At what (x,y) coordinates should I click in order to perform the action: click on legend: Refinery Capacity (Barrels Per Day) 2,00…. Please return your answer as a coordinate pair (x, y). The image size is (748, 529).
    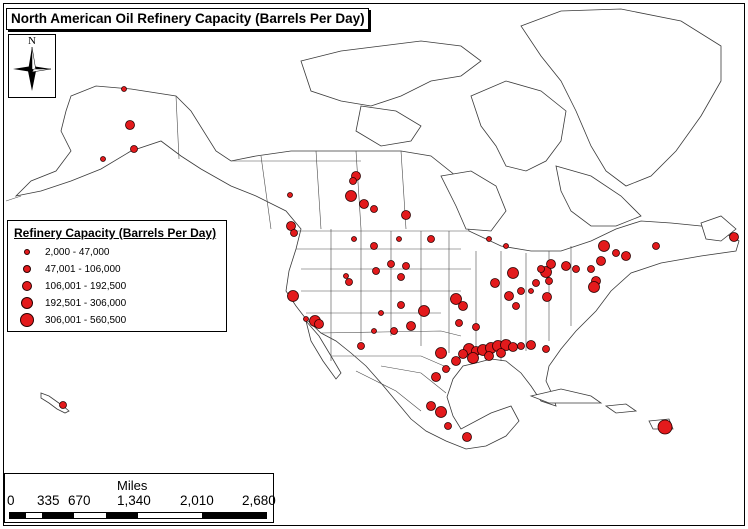
    Looking at the image, I should click on (117, 276).